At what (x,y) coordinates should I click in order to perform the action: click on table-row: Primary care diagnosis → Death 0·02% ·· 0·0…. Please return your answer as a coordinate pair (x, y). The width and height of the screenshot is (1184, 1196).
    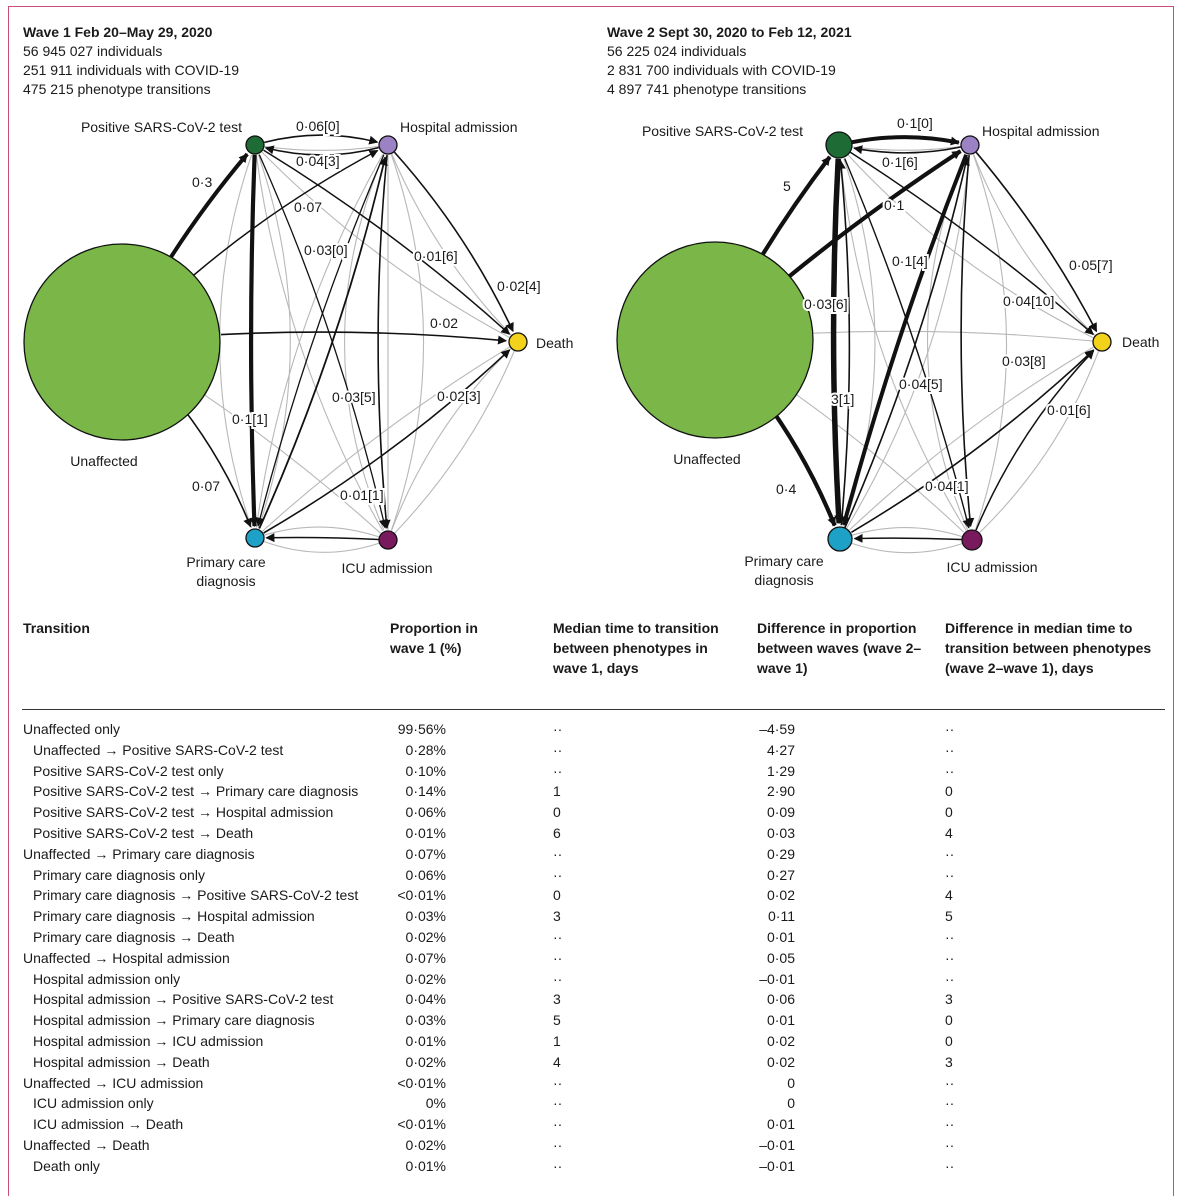
    Looking at the image, I should click on (592, 937).